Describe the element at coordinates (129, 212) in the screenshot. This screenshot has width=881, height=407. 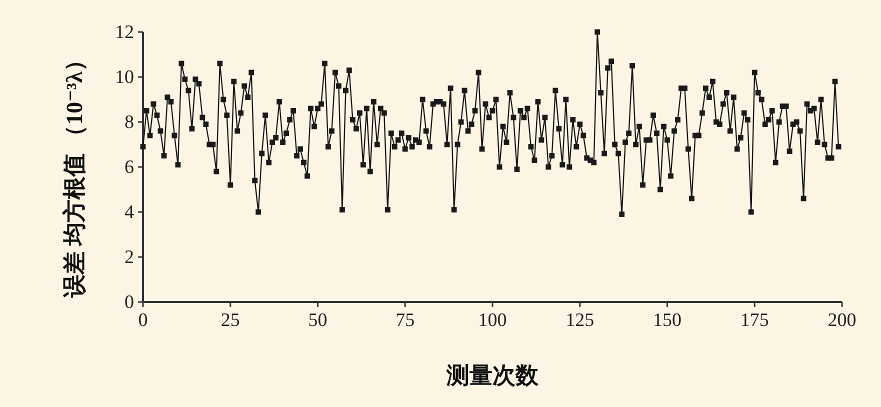
I see `y-tick-label: 4` at that location.